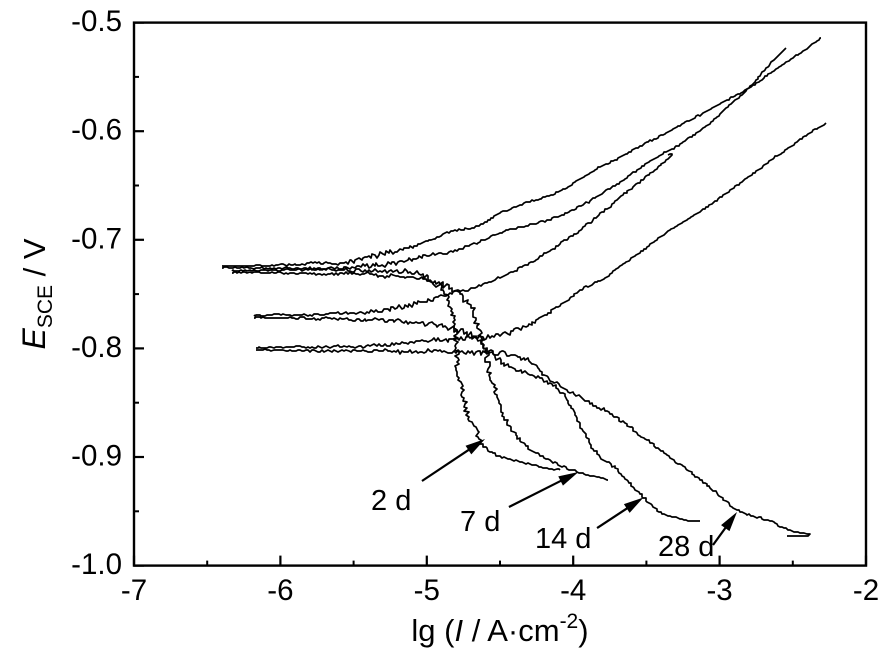  What do you see at coordinates (866, 590) in the screenshot?
I see `x-tick-label: -2` at bounding box center [866, 590].